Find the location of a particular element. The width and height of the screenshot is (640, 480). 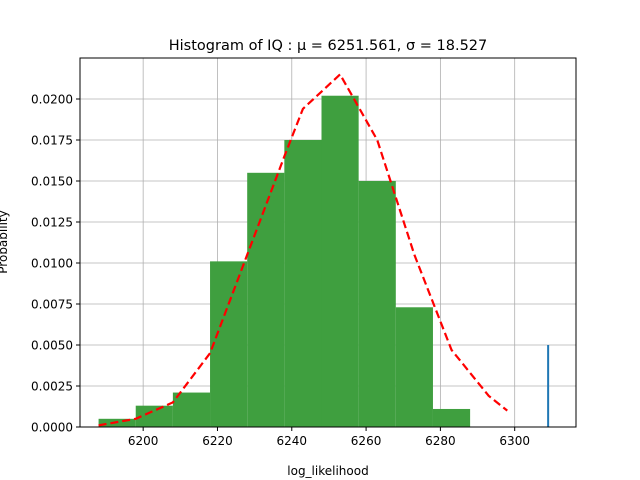

y-tick-label: 0.0125 is located at coordinates (52, 223).